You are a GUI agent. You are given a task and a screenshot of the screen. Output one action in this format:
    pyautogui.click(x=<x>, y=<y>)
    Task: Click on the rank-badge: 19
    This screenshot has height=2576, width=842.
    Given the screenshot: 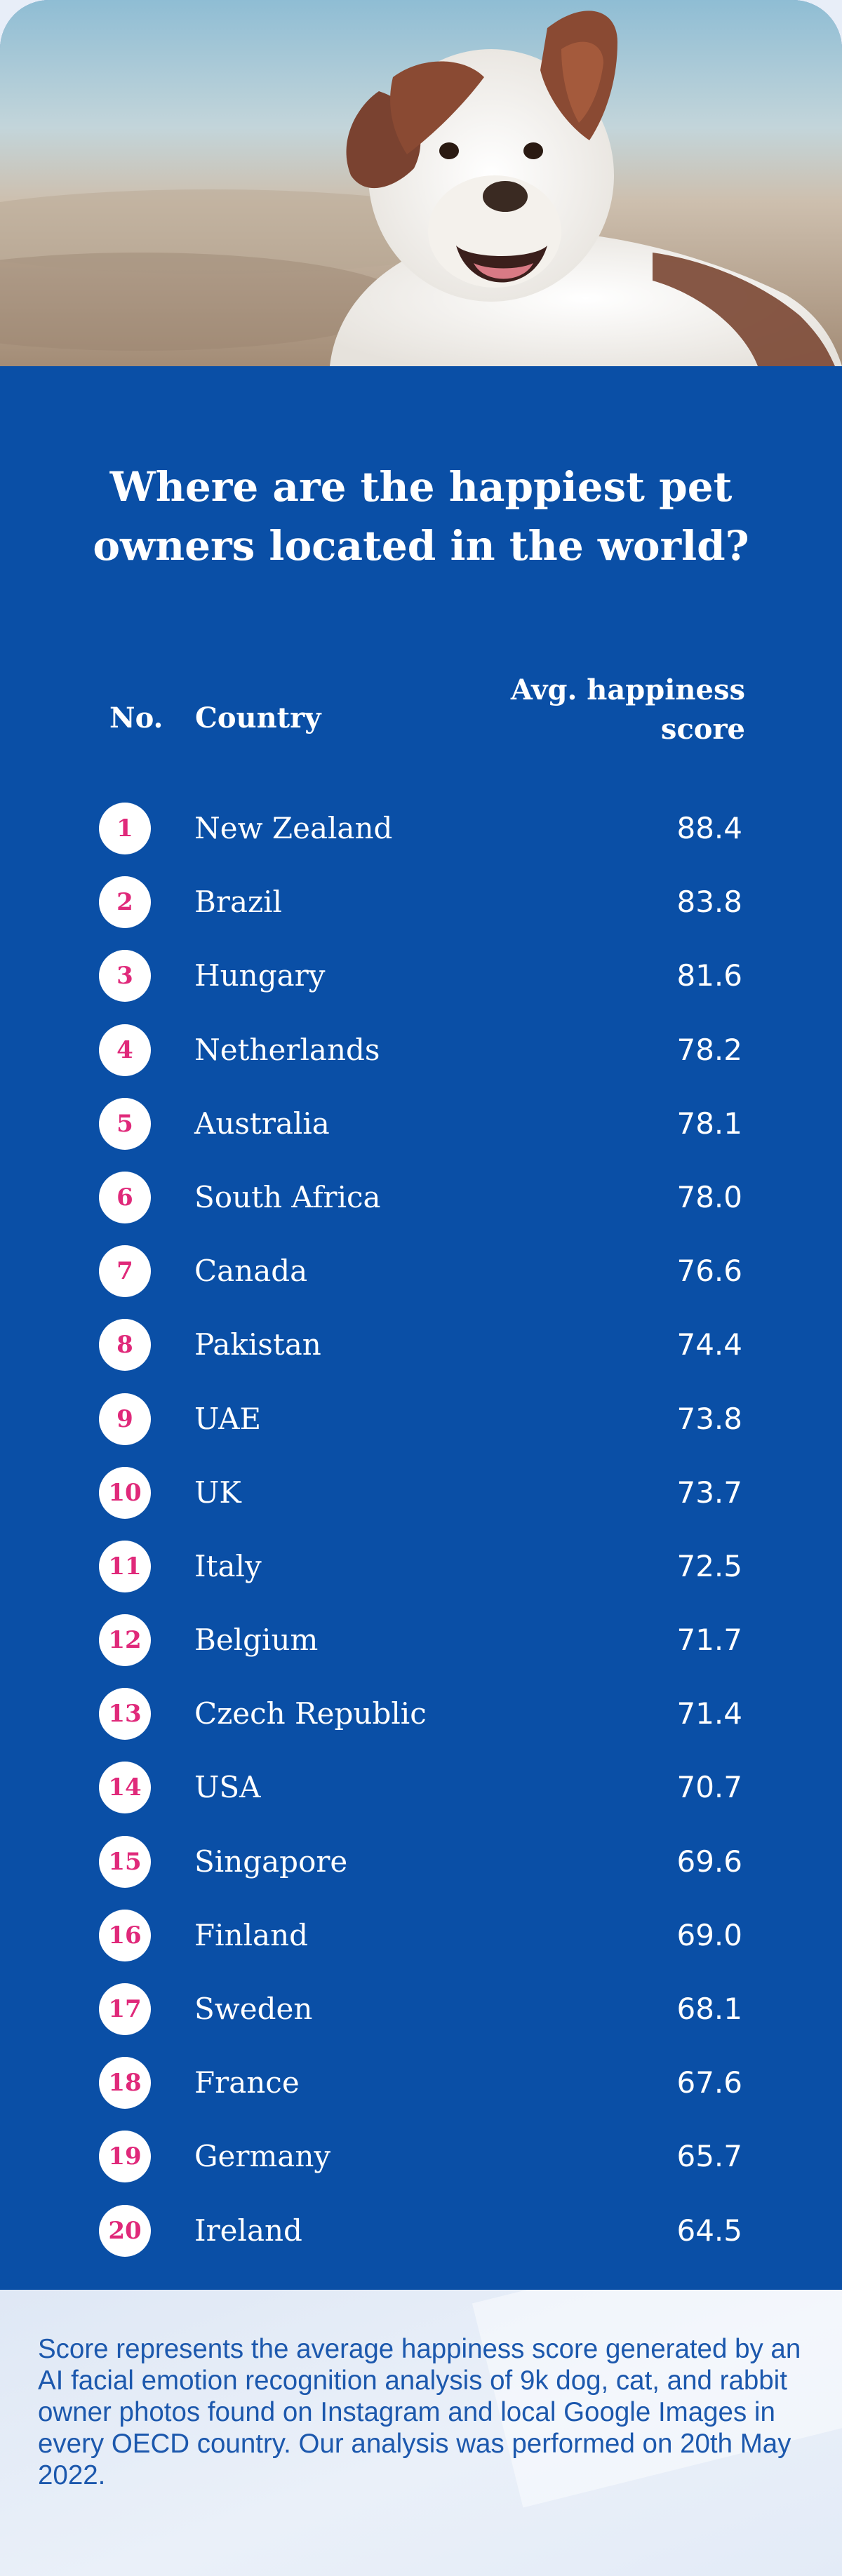 What is the action you would take?
    pyautogui.click(x=125, y=2157)
    